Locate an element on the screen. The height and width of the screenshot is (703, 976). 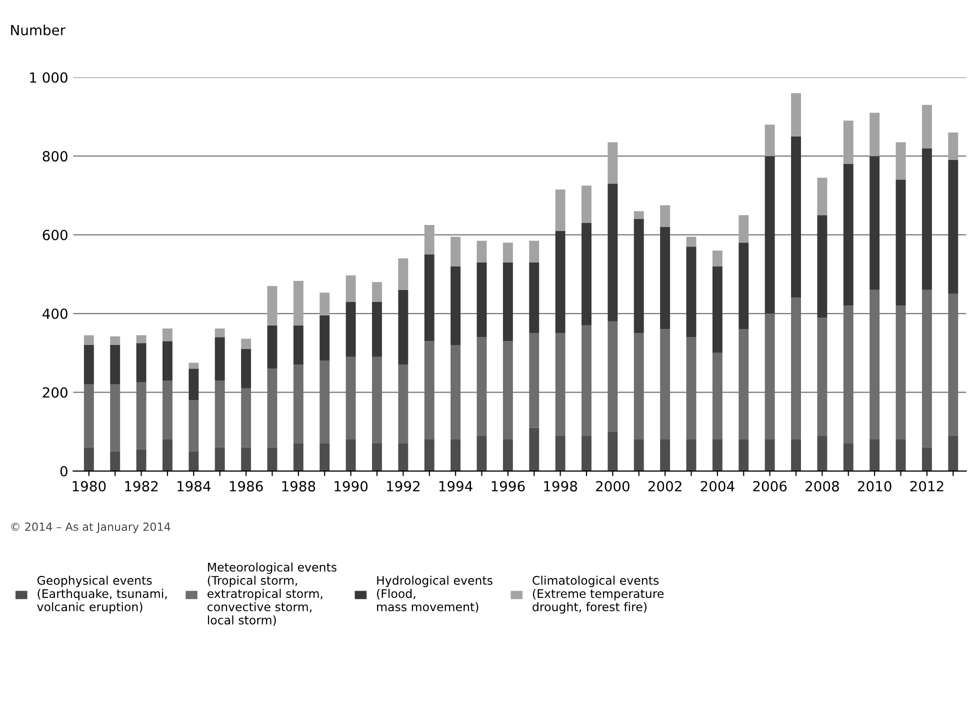
y-tick-label: 800 is located at coordinates (55, 156).